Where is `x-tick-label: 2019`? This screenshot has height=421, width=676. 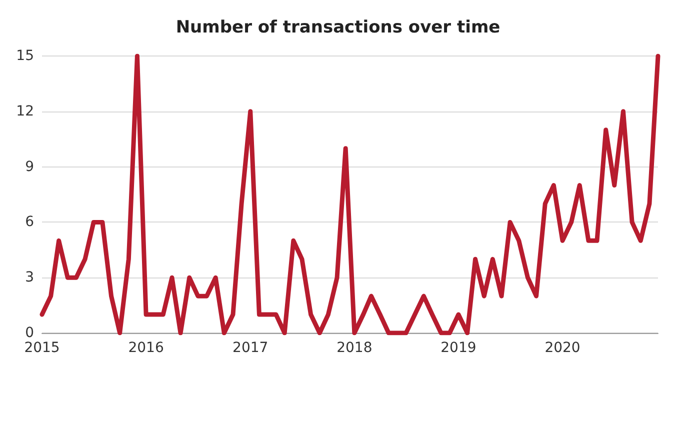
x-tick-label: 2019 is located at coordinates (458, 348).